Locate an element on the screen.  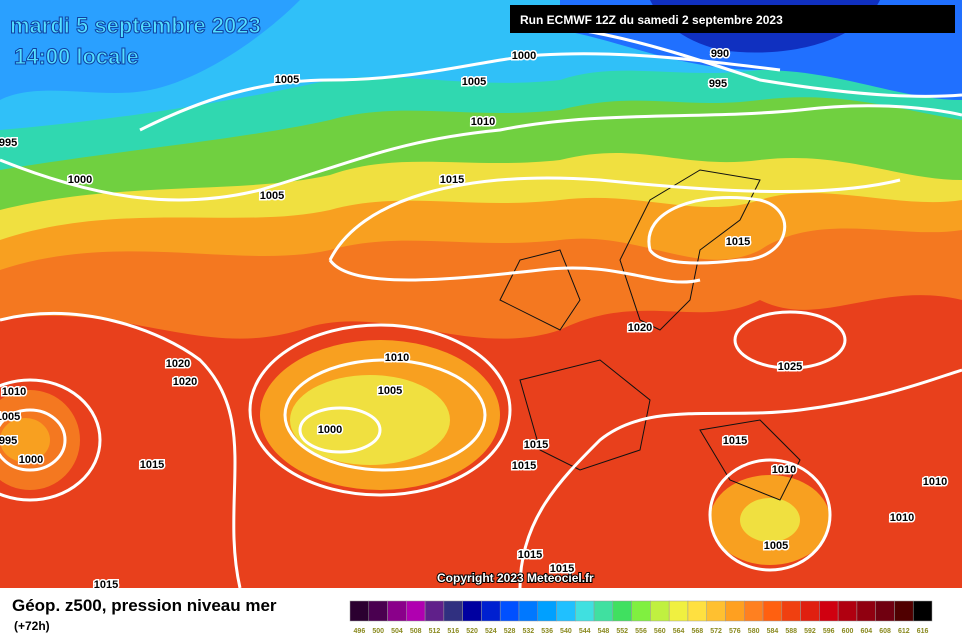
isobar-label: 1025 is located at coordinates (790, 367).